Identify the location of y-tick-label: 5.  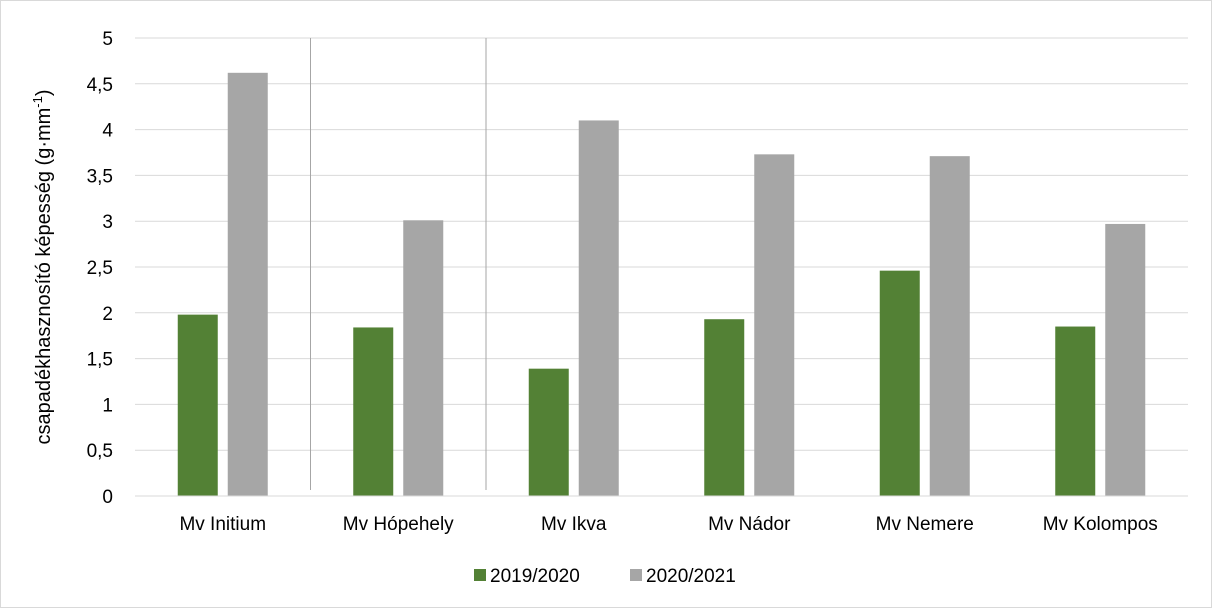
(107, 39).